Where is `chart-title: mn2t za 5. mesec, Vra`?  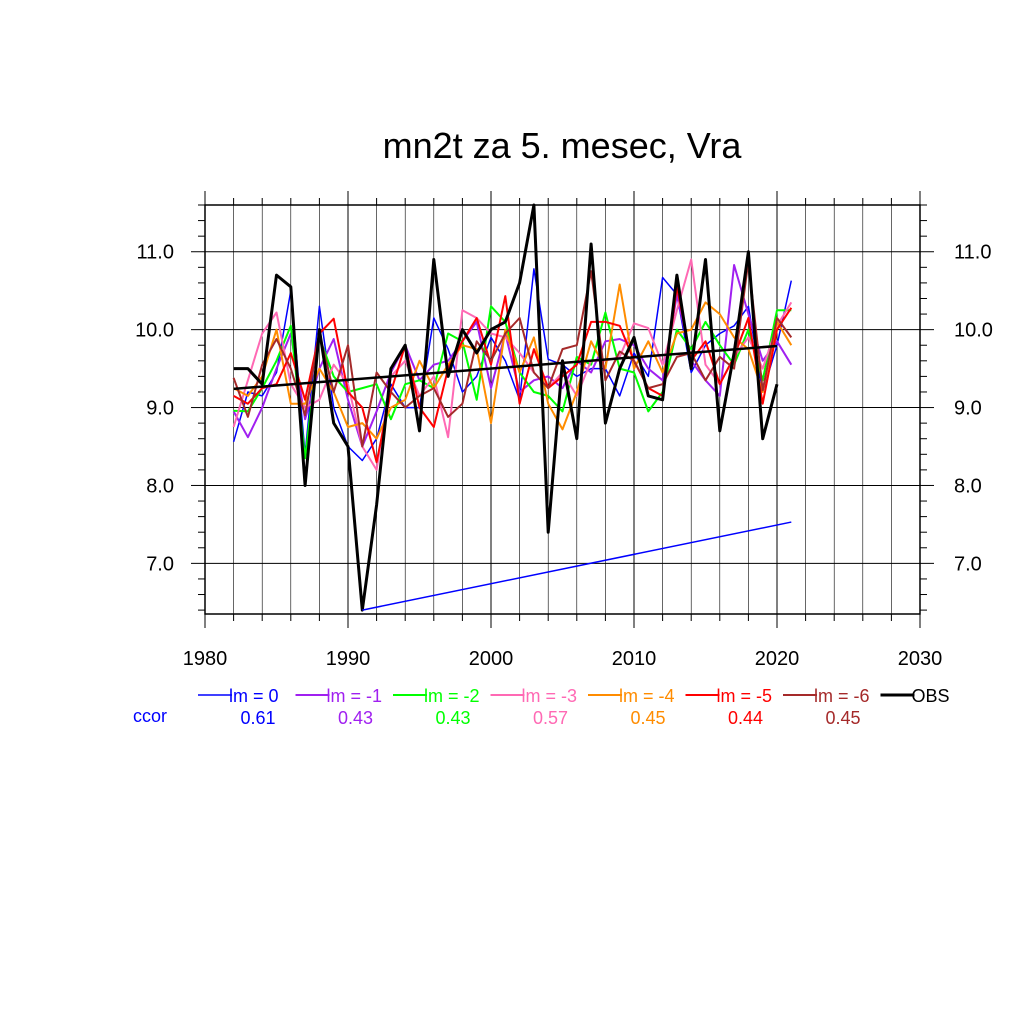 chart-title: mn2t za 5. mesec, Vra is located at coordinates (563, 145).